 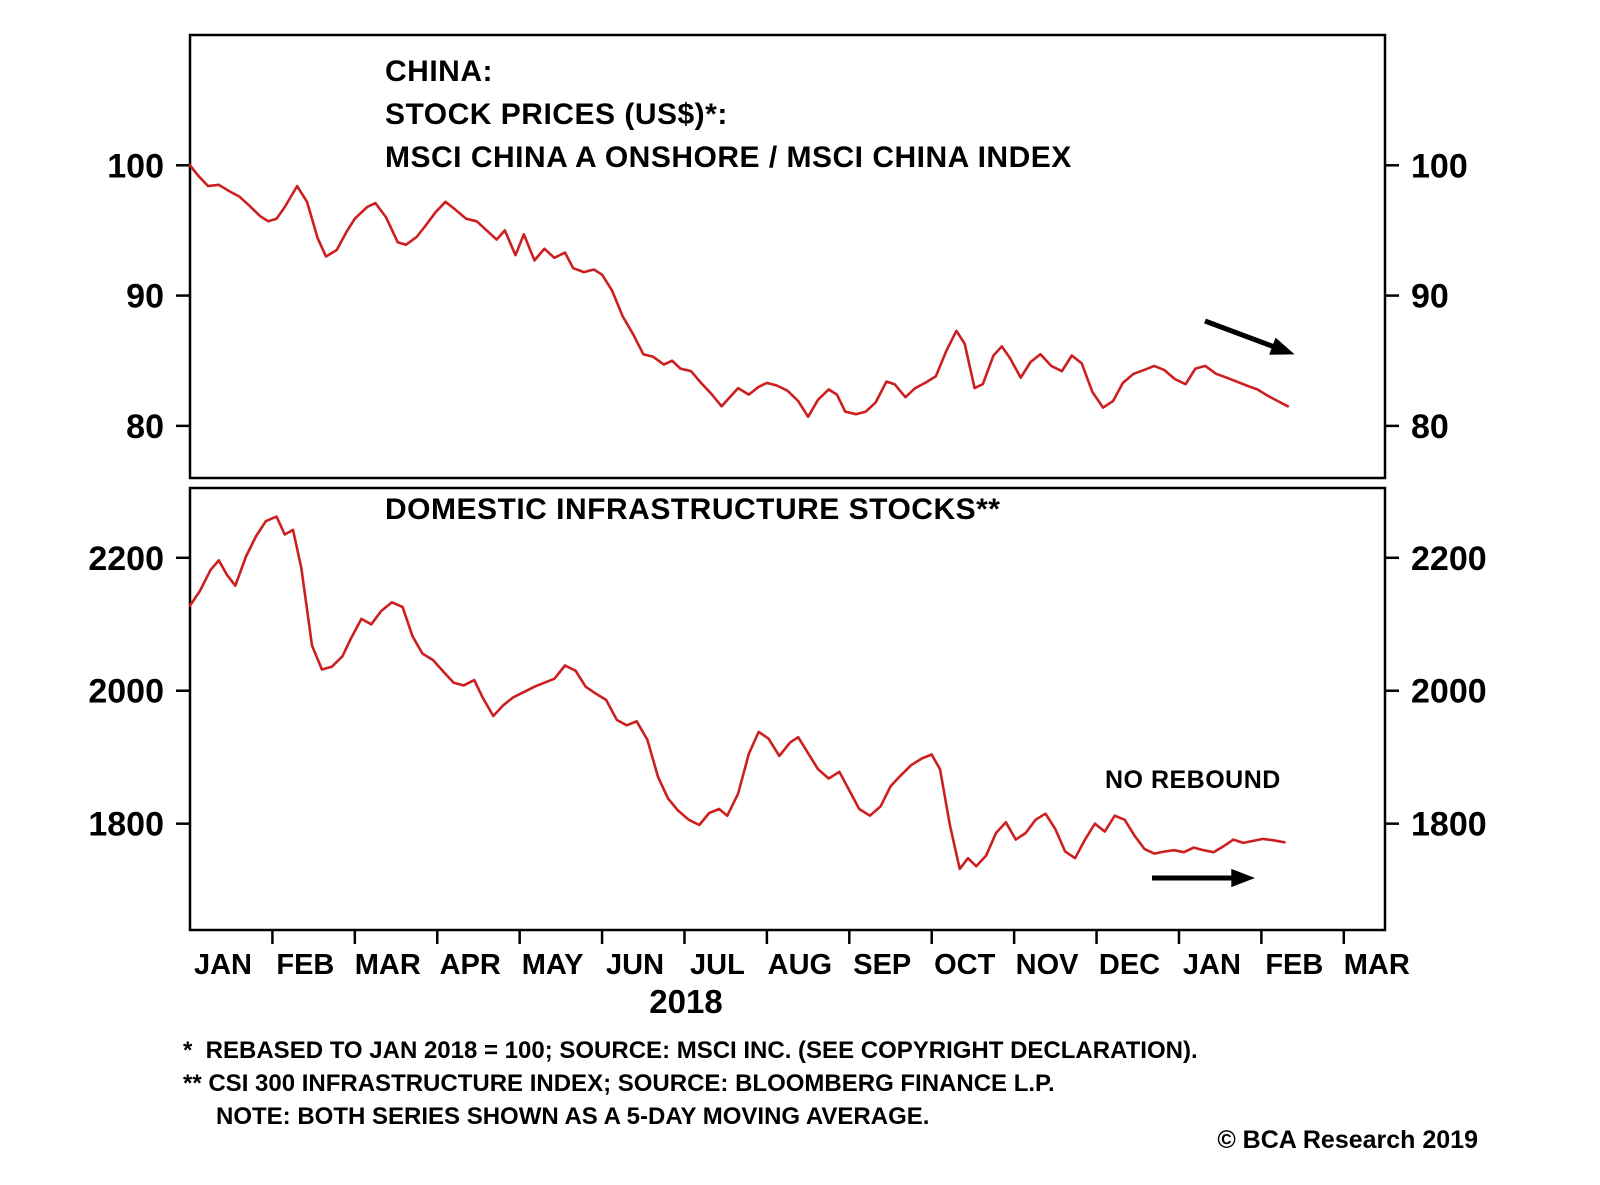 I want to click on y-axis-label-left: 80, so click(x=145, y=427).